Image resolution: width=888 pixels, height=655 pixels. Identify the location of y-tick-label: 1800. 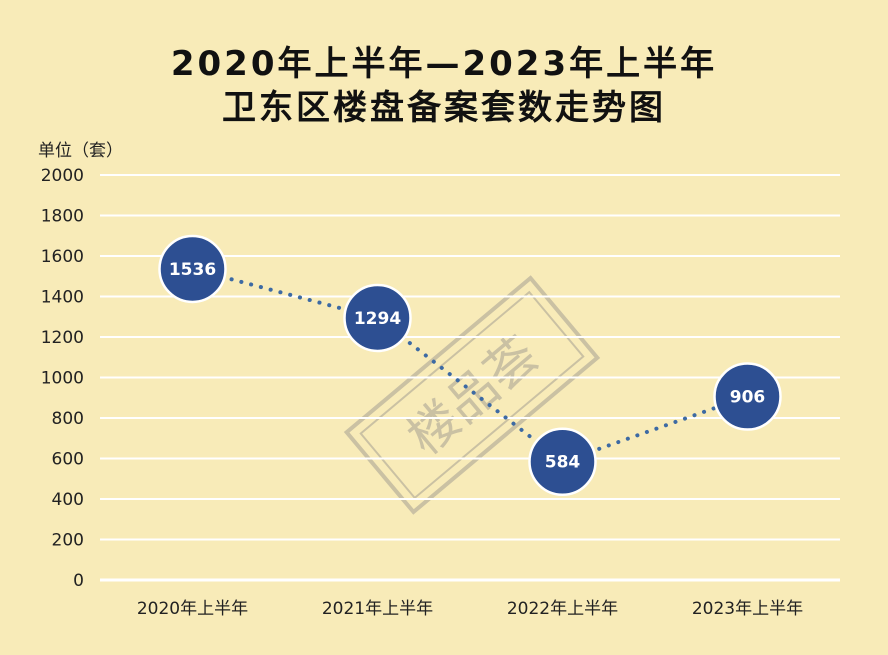
(62, 217).